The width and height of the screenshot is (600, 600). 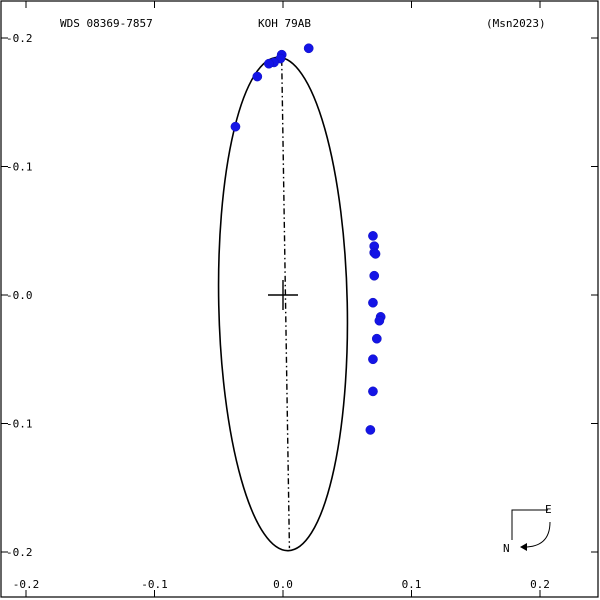 I want to click on x-tick-label: -0.2, so click(x=26, y=584).